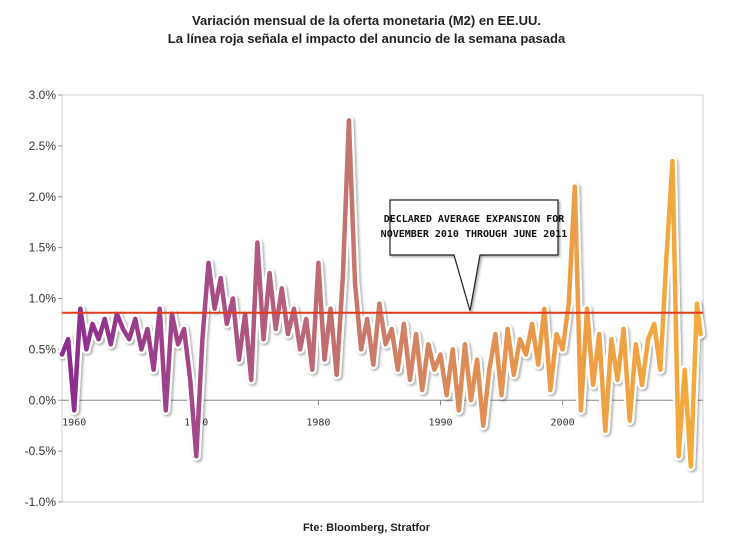 The height and width of the screenshot is (540, 733). Describe the element at coordinates (43, 95) in the screenshot. I see `y-tick-label: 3.0%` at that location.